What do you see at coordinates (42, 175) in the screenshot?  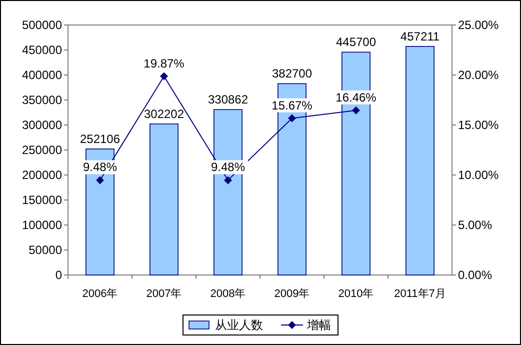 I see `y-tick-label: 200000` at bounding box center [42, 175].